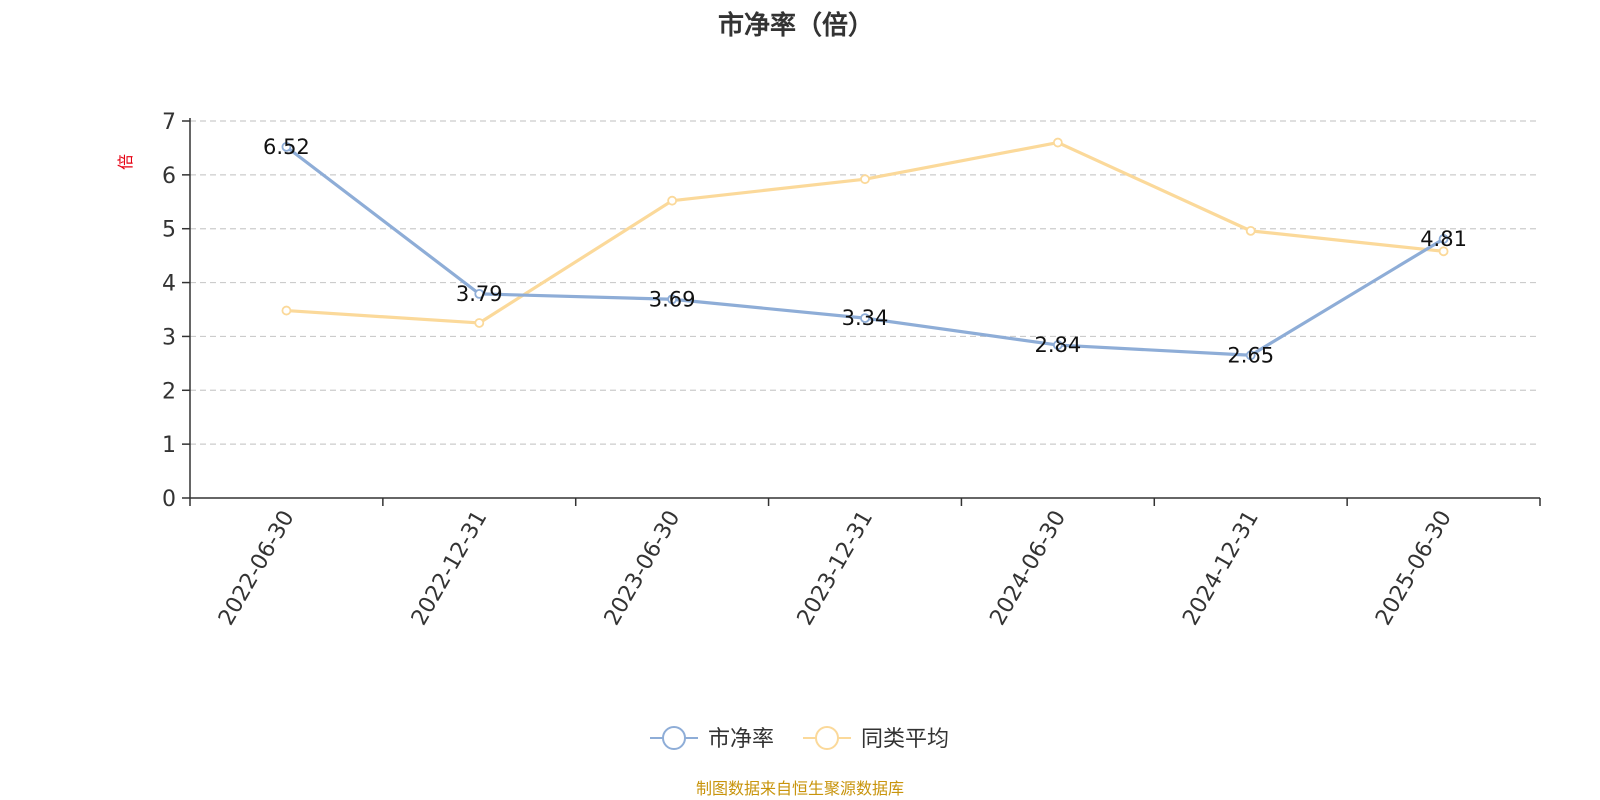  I want to click on chart-title: 市净率（倍）, so click(796, 25).